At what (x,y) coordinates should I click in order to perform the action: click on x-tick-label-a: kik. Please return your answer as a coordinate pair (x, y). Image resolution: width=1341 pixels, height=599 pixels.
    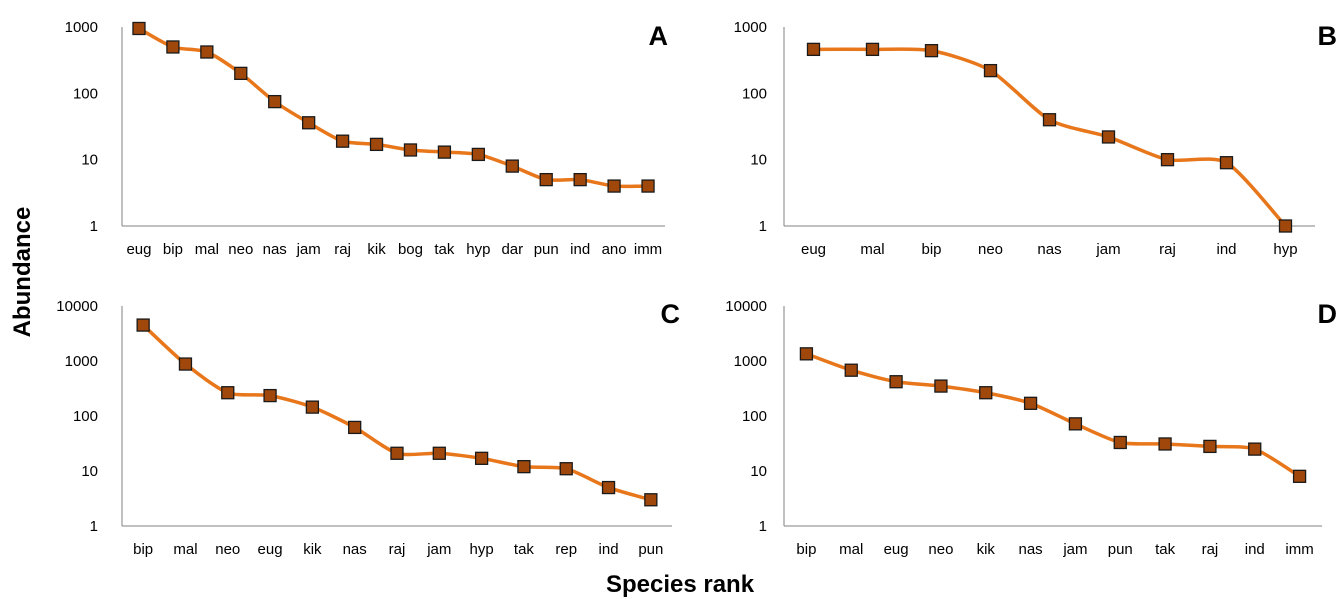
    Looking at the image, I should click on (376, 249).